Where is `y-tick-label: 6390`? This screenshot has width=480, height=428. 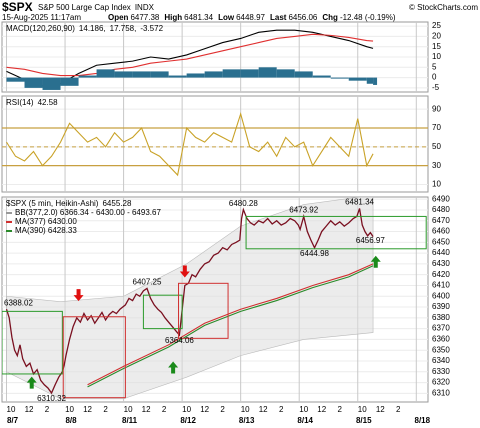 y-tick-label: 6390 is located at coordinates (441, 306).